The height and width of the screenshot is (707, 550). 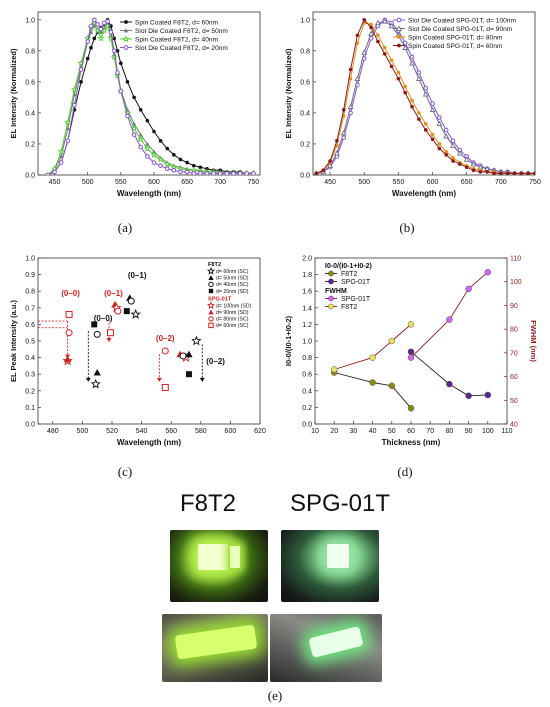 I want to click on legend-label: d= 40nm (SC), so click(x=232, y=285).